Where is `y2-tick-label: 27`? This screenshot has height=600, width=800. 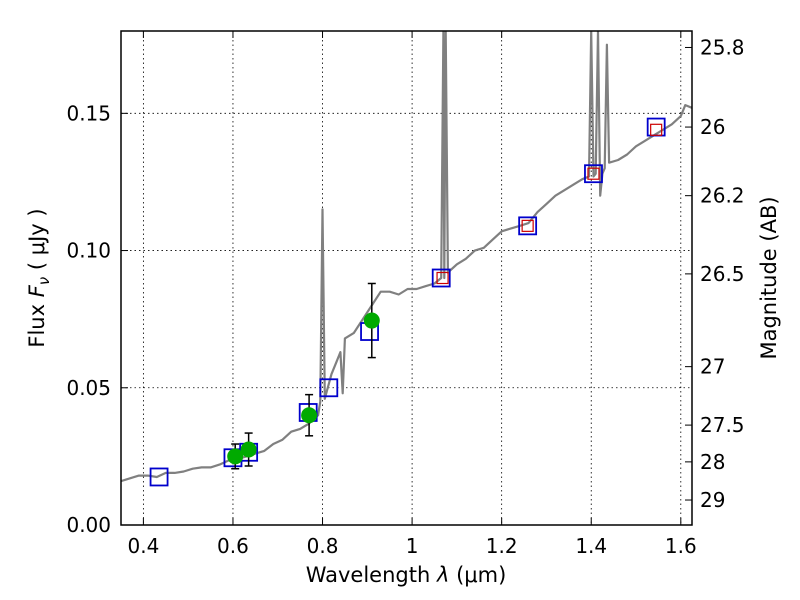
y2-tick-label: 27 is located at coordinates (712, 367).